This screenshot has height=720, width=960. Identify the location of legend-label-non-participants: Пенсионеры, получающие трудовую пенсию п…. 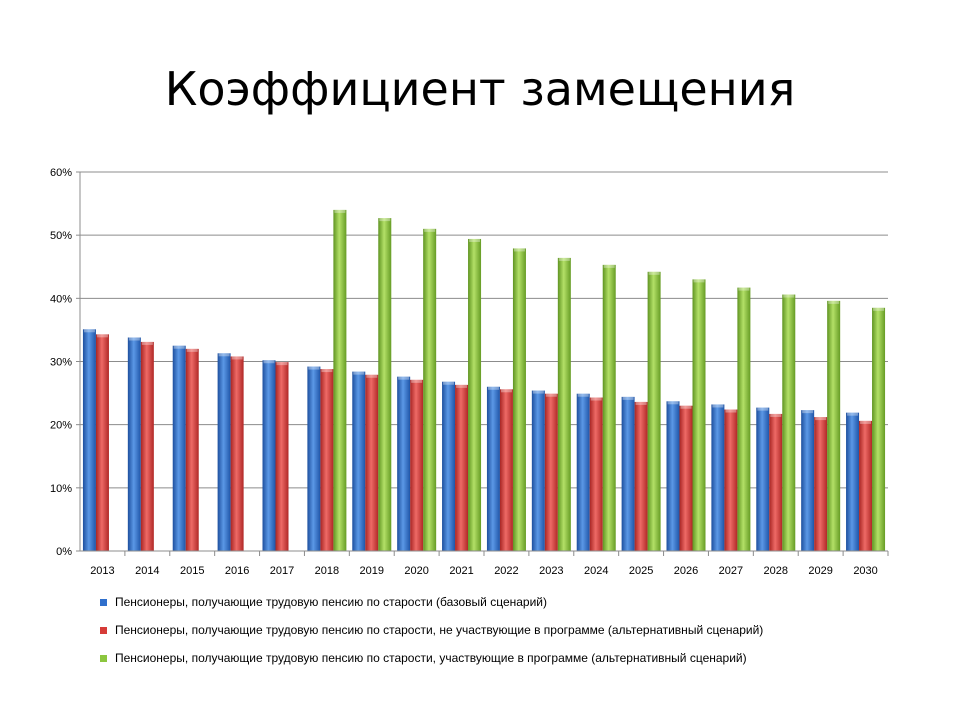
(439, 630).